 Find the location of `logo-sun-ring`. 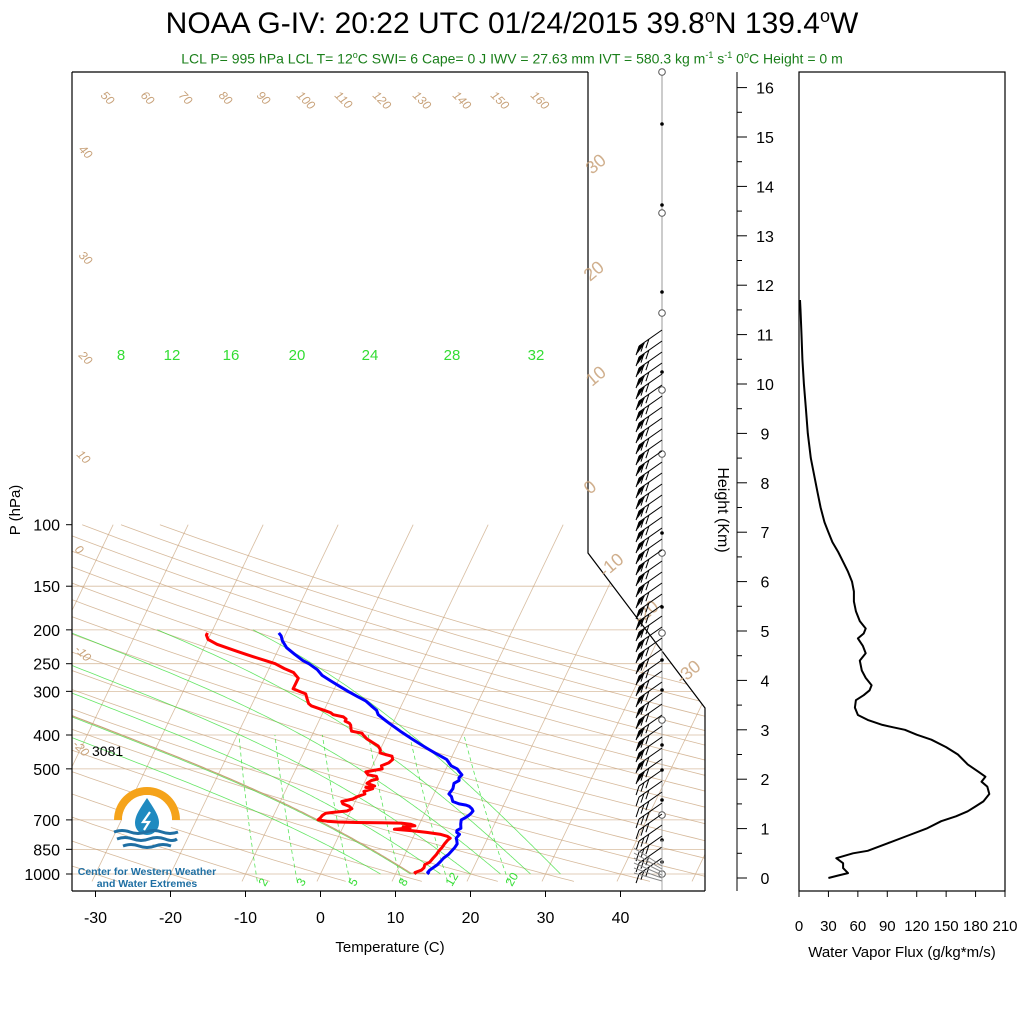

logo-sun-ring is located at coordinates (147, 803).